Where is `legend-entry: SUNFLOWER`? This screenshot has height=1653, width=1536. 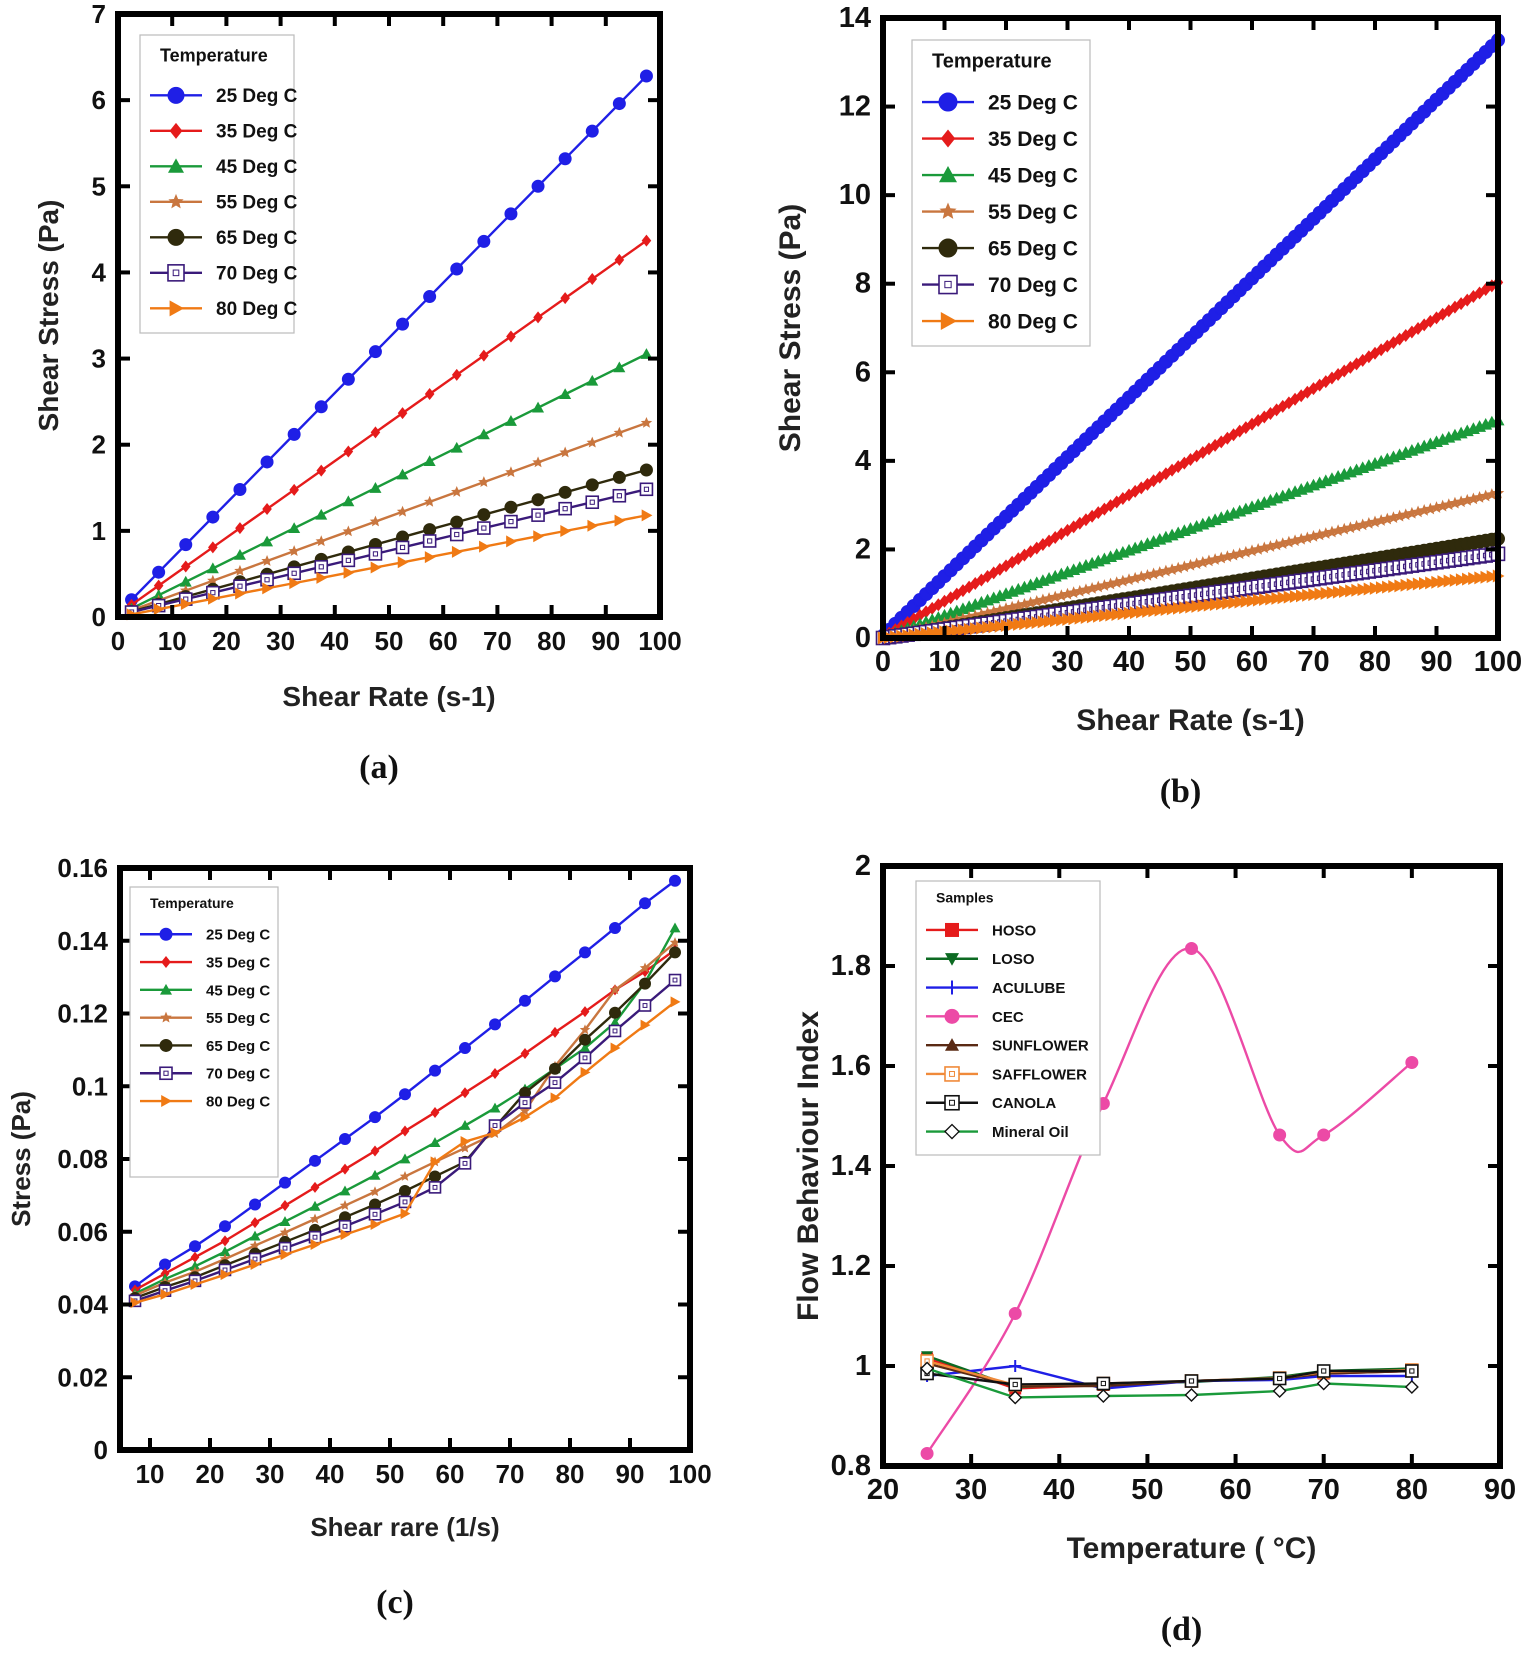 legend-entry: SUNFLOWER is located at coordinates (1040, 1046).